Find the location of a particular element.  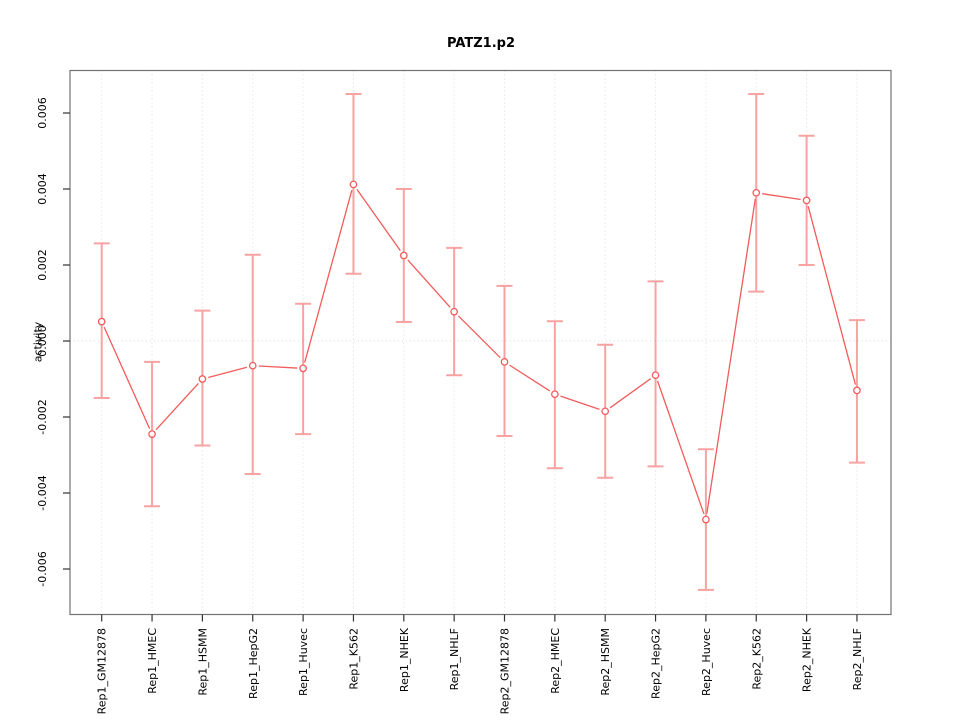

y-tick-label: 0.002 is located at coordinates (42, 265).